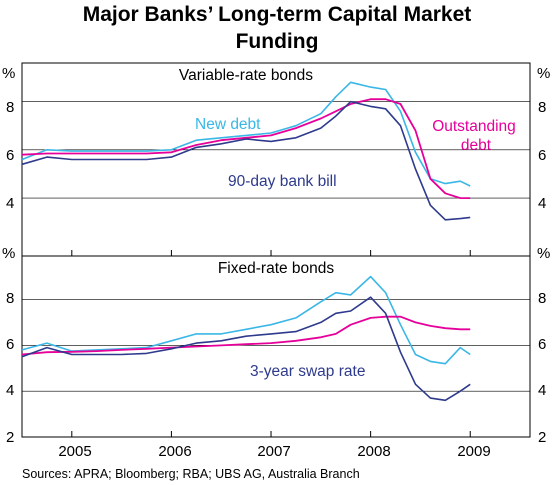  Describe the element at coordinates (10, 298) in the screenshot. I see `bottom-ytick-left-8: 8` at that location.